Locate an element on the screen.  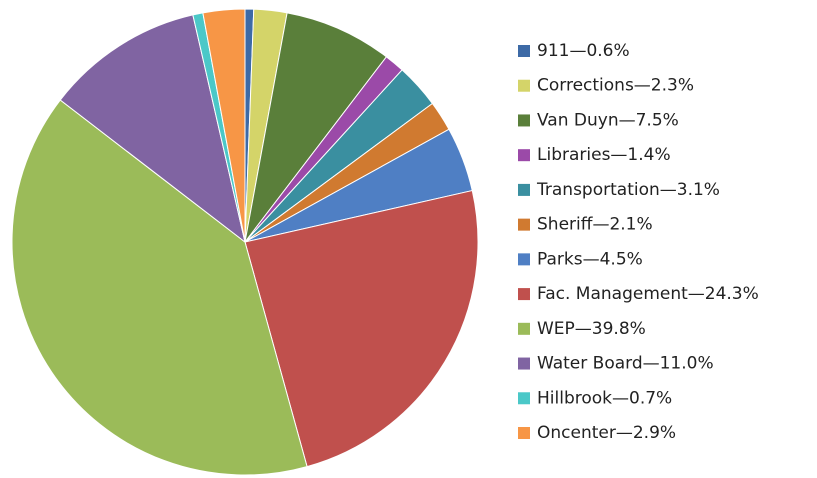
legend-label: Sheriff—2.1% is located at coordinates (595, 225).